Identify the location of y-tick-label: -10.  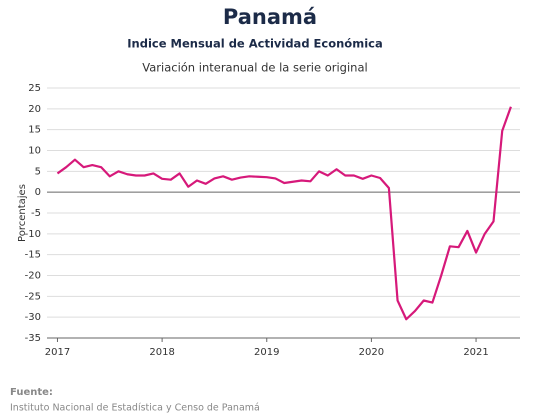
(33, 234).